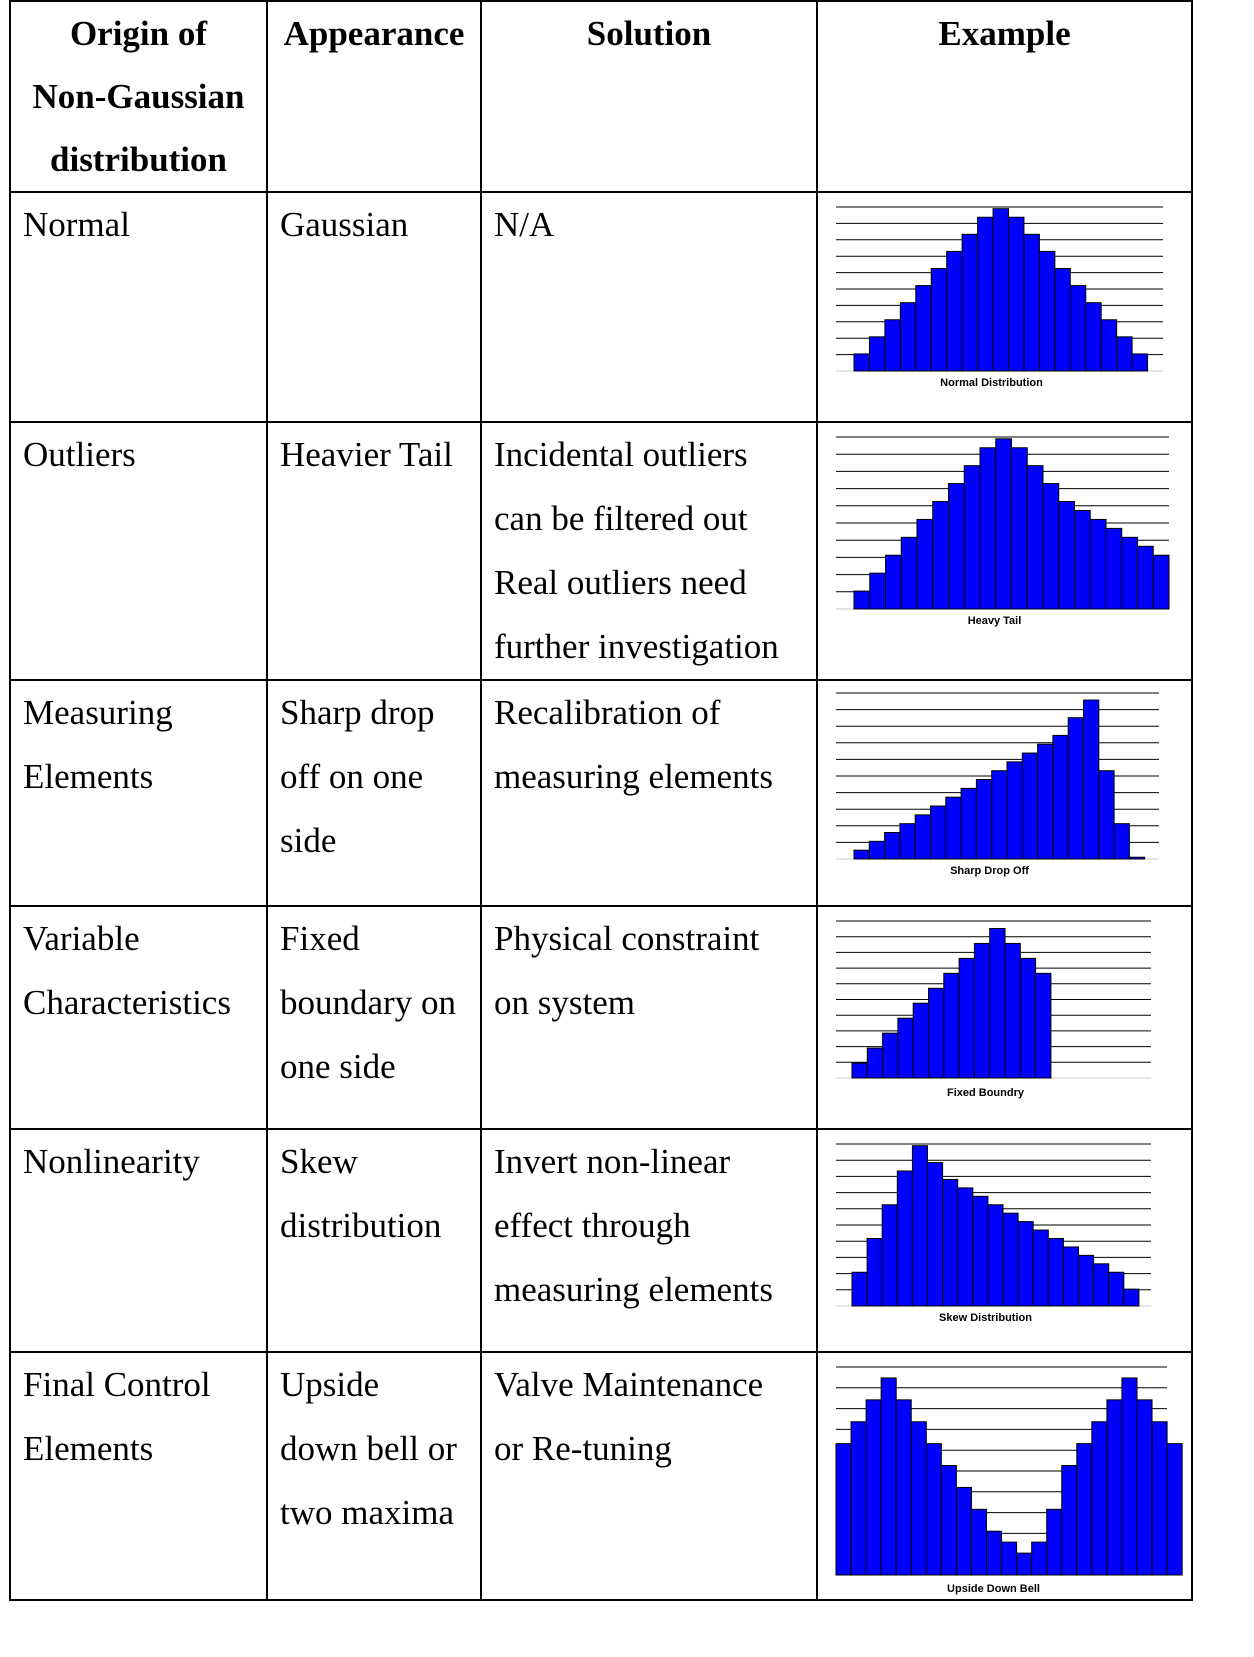  I want to click on header-solution: Solution, so click(649, 96).